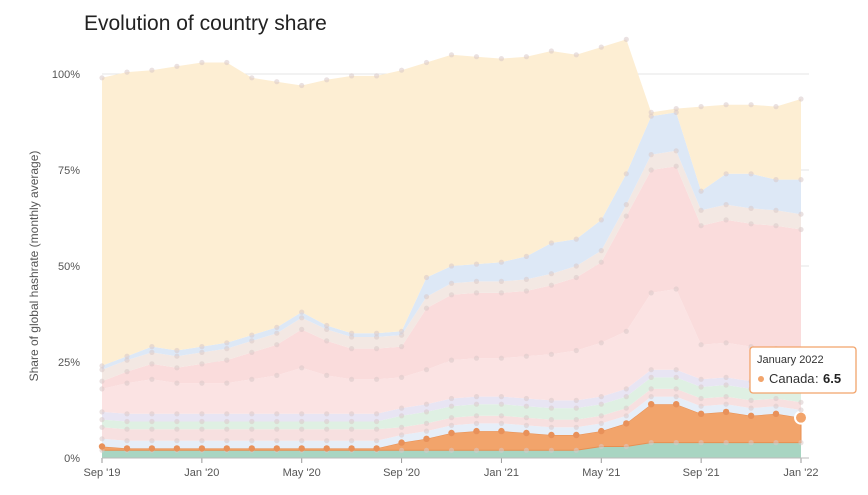 Image resolution: width=868 pixels, height=495 pixels. What do you see at coordinates (800, 473) in the screenshot?
I see `x-tick-label: Jan '22` at bounding box center [800, 473].